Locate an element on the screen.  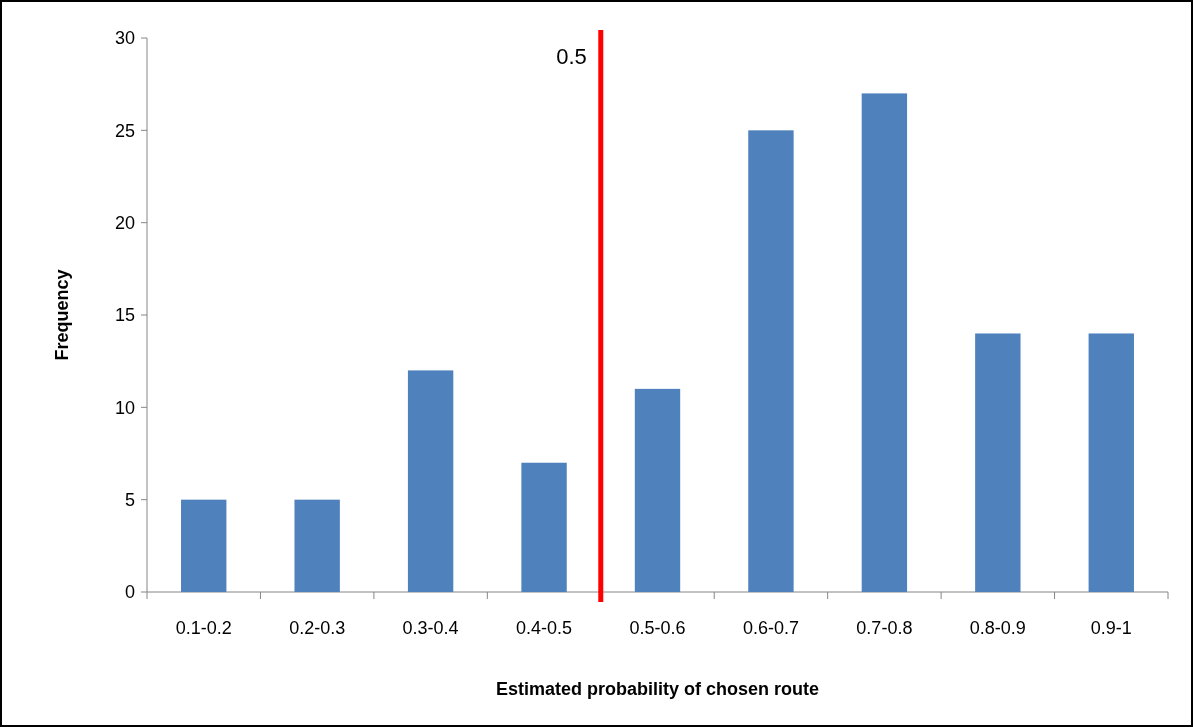
x-tick-label: 0.8-0.9 is located at coordinates (997, 628).